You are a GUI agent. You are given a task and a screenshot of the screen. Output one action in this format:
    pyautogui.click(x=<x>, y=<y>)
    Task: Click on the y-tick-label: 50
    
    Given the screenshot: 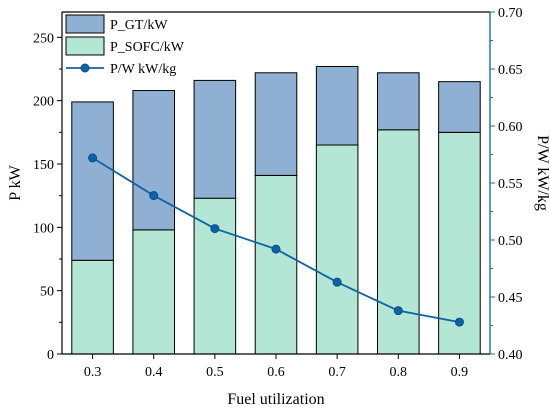 What is the action you would take?
    pyautogui.click(x=47, y=292)
    